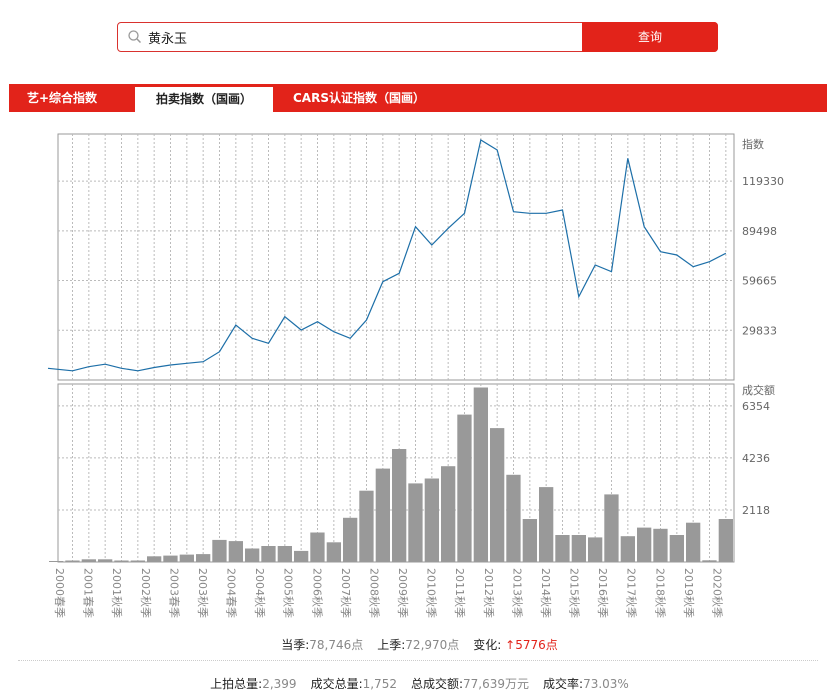  What do you see at coordinates (432, 645) in the screenshot?
I see `previous-value: 72,970点` at bounding box center [432, 645].